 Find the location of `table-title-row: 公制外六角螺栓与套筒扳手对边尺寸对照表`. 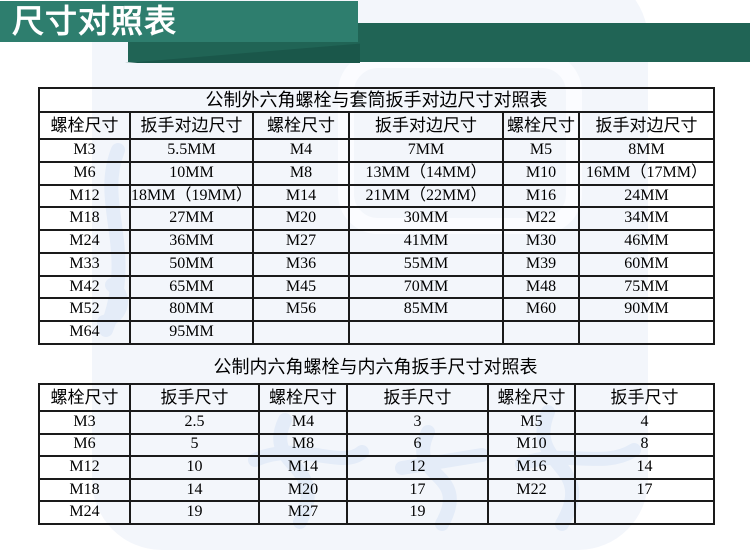

table-title-row: 公制外六角螺栓与套筒扳手对边尺寸对照表 is located at coordinates (376, 100).